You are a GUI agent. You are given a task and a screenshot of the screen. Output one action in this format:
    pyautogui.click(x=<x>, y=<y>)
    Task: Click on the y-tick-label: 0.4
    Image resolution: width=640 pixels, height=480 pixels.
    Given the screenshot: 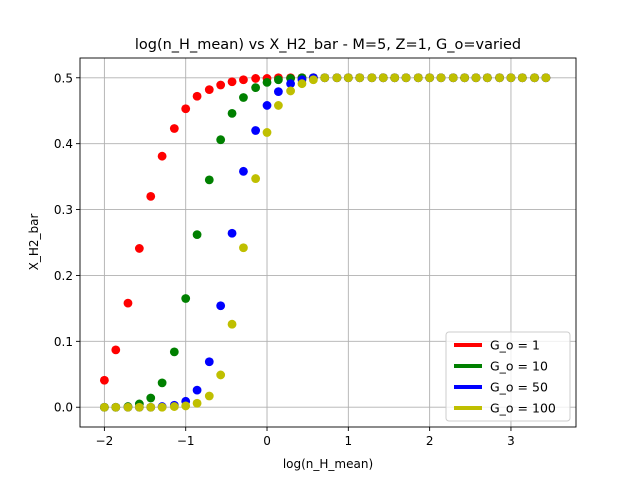 What is the action you would take?
    pyautogui.click(x=63, y=144)
    